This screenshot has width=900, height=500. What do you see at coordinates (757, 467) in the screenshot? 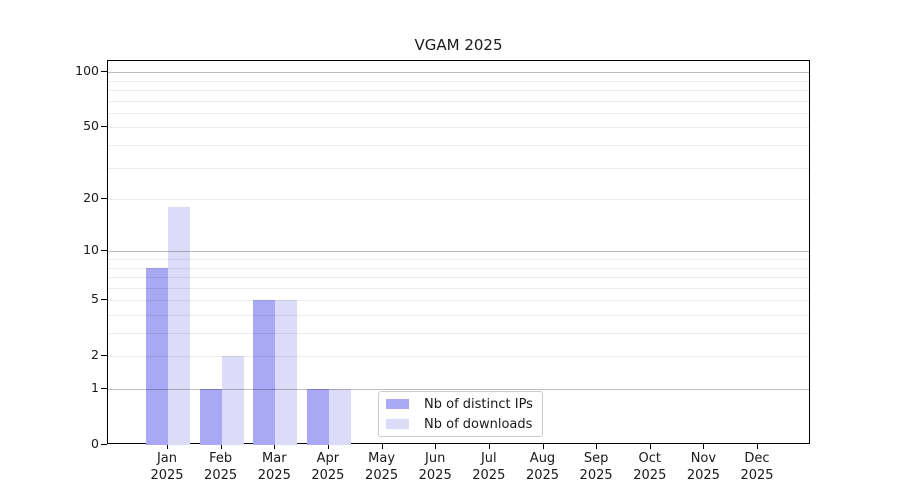
I see `x-tick-label-dec: Dec 2025` at bounding box center [757, 467].